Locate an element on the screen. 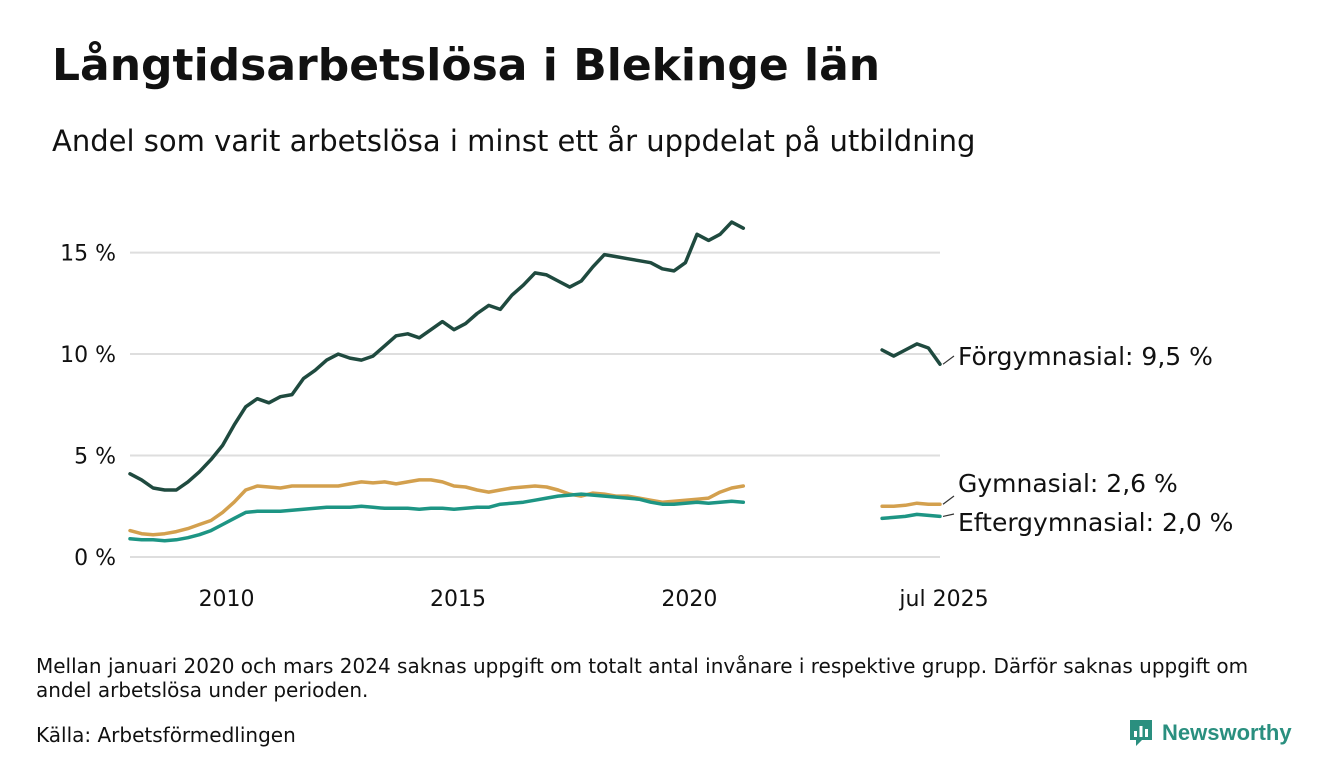 The height and width of the screenshot is (780, 1340). brand-logo: Newsworthy is located at coordinates (1210, 733).